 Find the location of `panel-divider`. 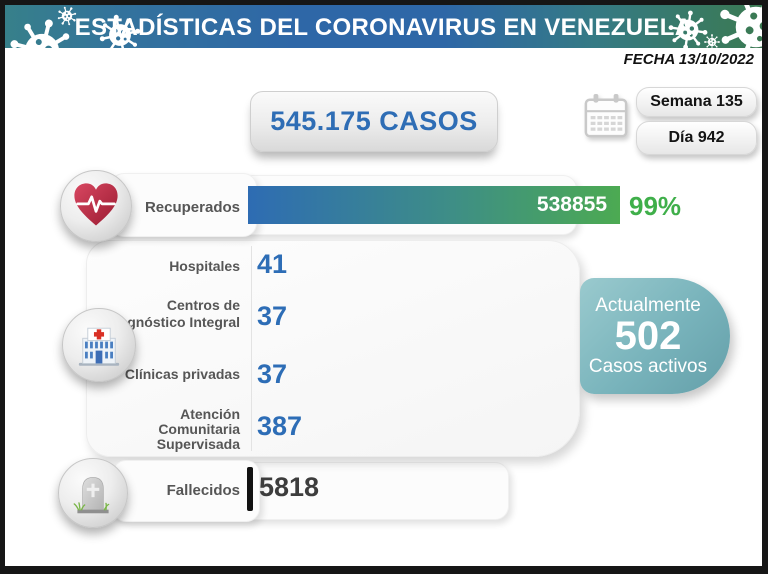

panel-divider is located at coordinates (251, 348).